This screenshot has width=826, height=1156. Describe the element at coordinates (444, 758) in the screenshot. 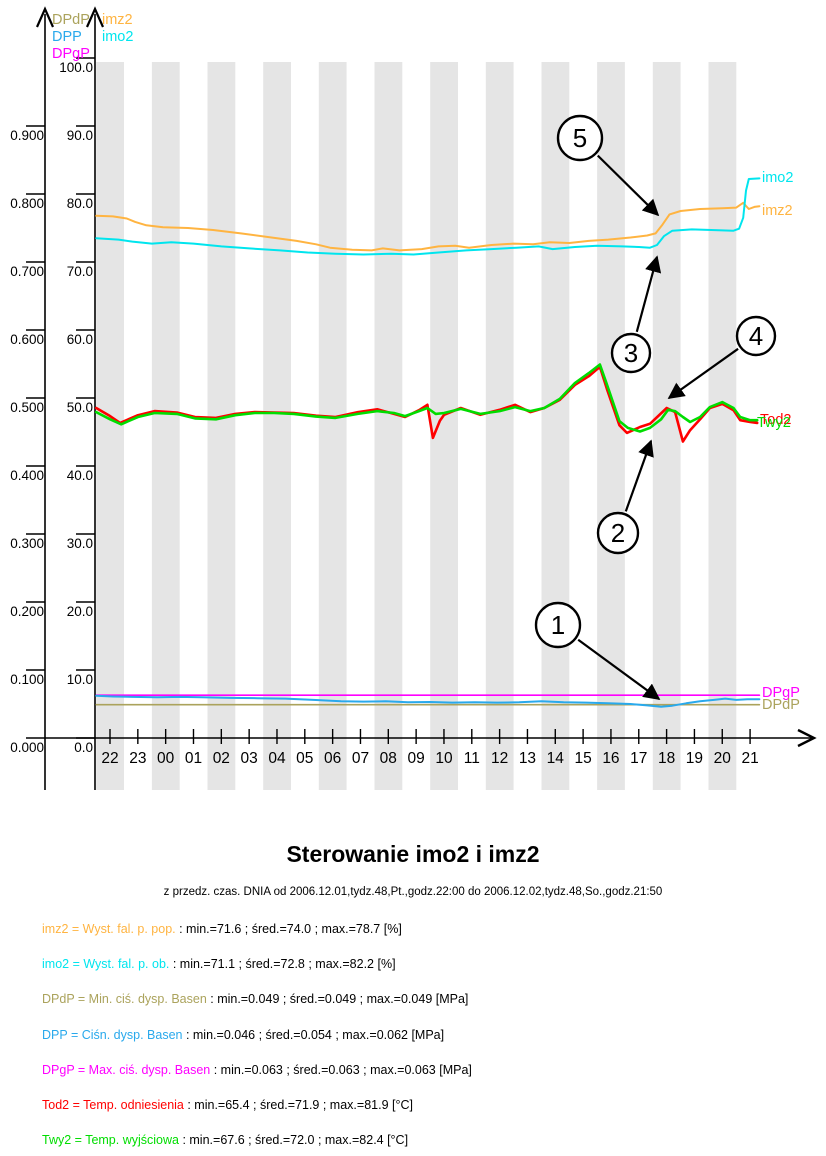

I see `hour-tick-label: 10` at that location.